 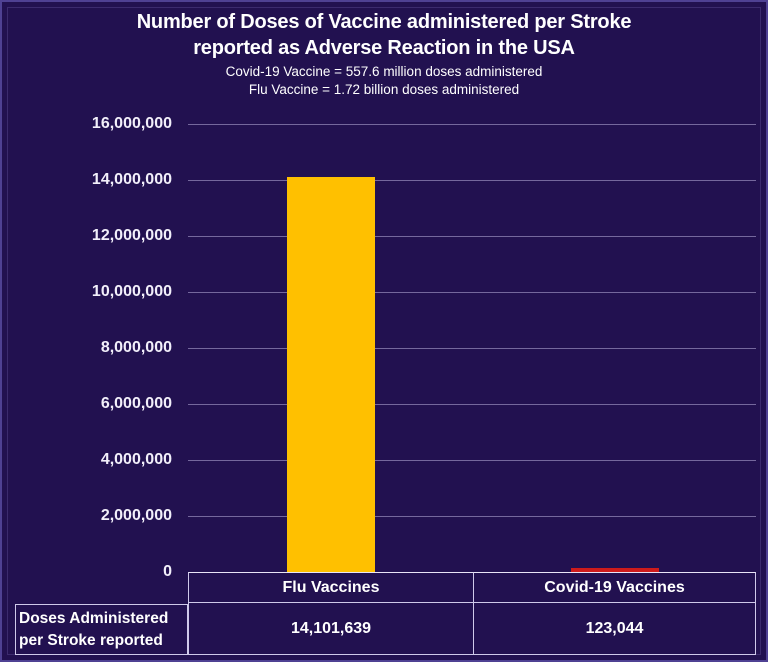 What do you see at coordinates (136, 459) in the screenshot?
I see `y-tick-label-4000000: 4,000,000` at bounding box center [136, 459].